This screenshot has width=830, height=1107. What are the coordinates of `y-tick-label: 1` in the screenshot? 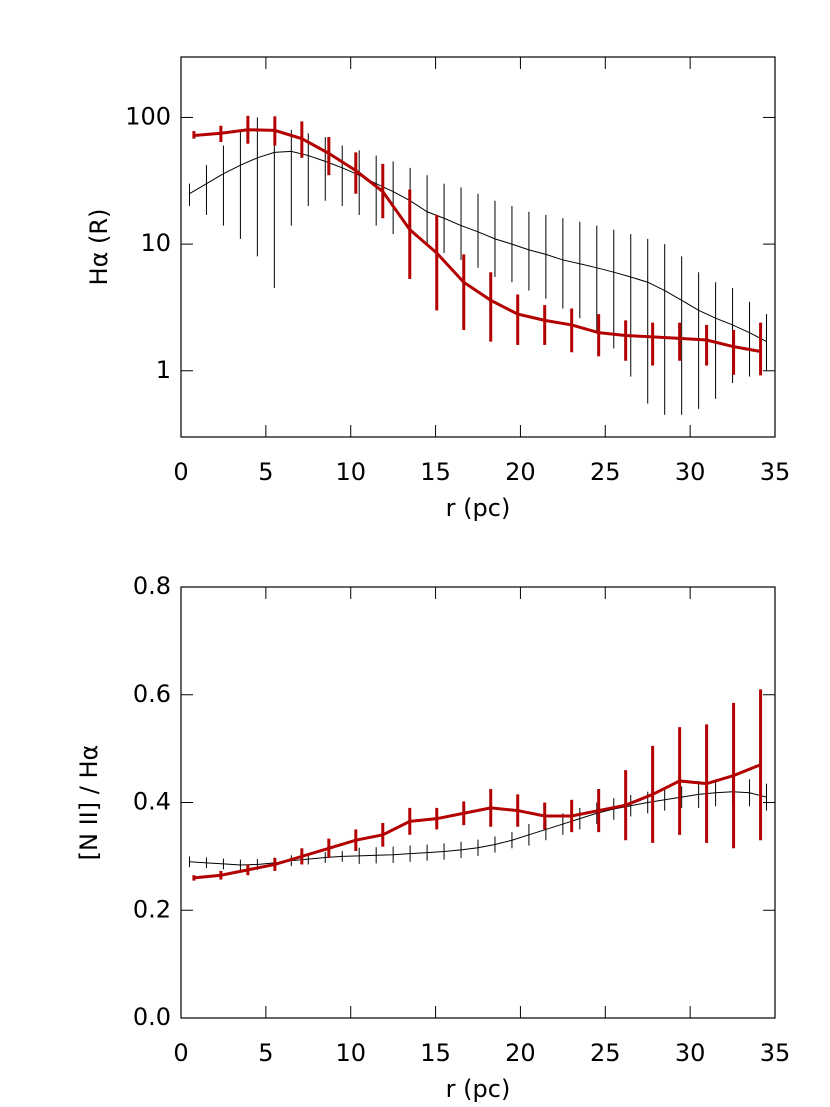 It's located at (163, 370).